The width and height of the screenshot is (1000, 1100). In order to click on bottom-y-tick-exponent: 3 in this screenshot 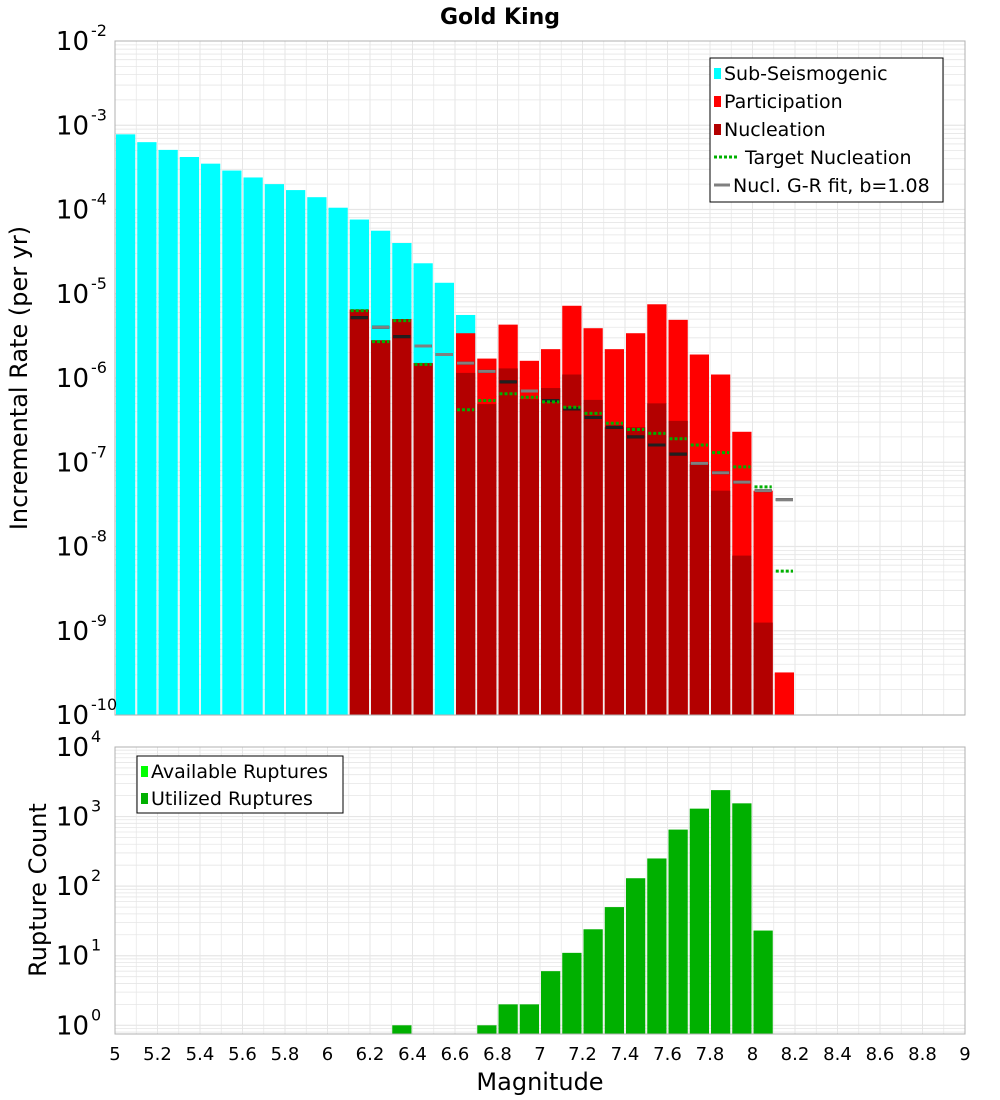, I will do `click(96, 806)`.